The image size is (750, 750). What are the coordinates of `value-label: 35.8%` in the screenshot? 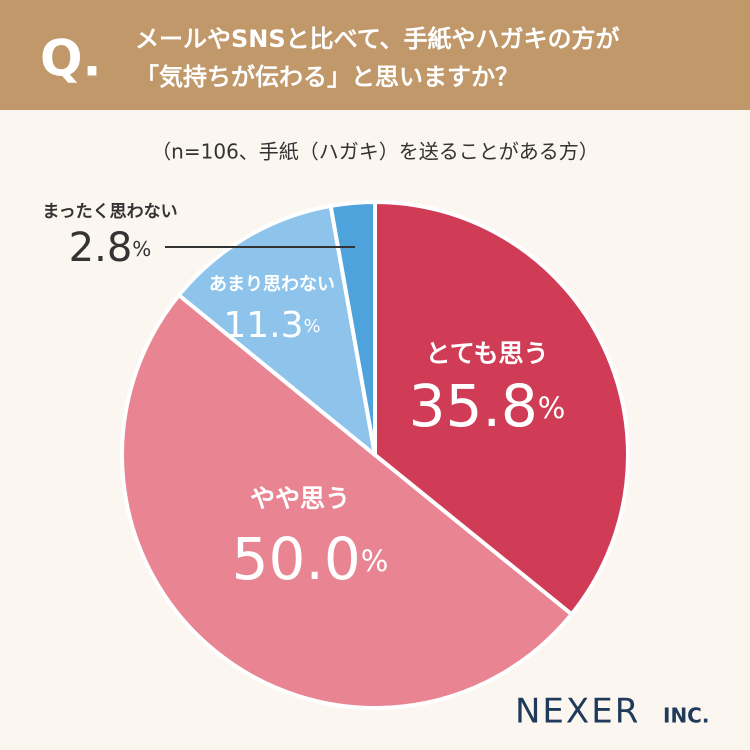 It's located at (487, 406).